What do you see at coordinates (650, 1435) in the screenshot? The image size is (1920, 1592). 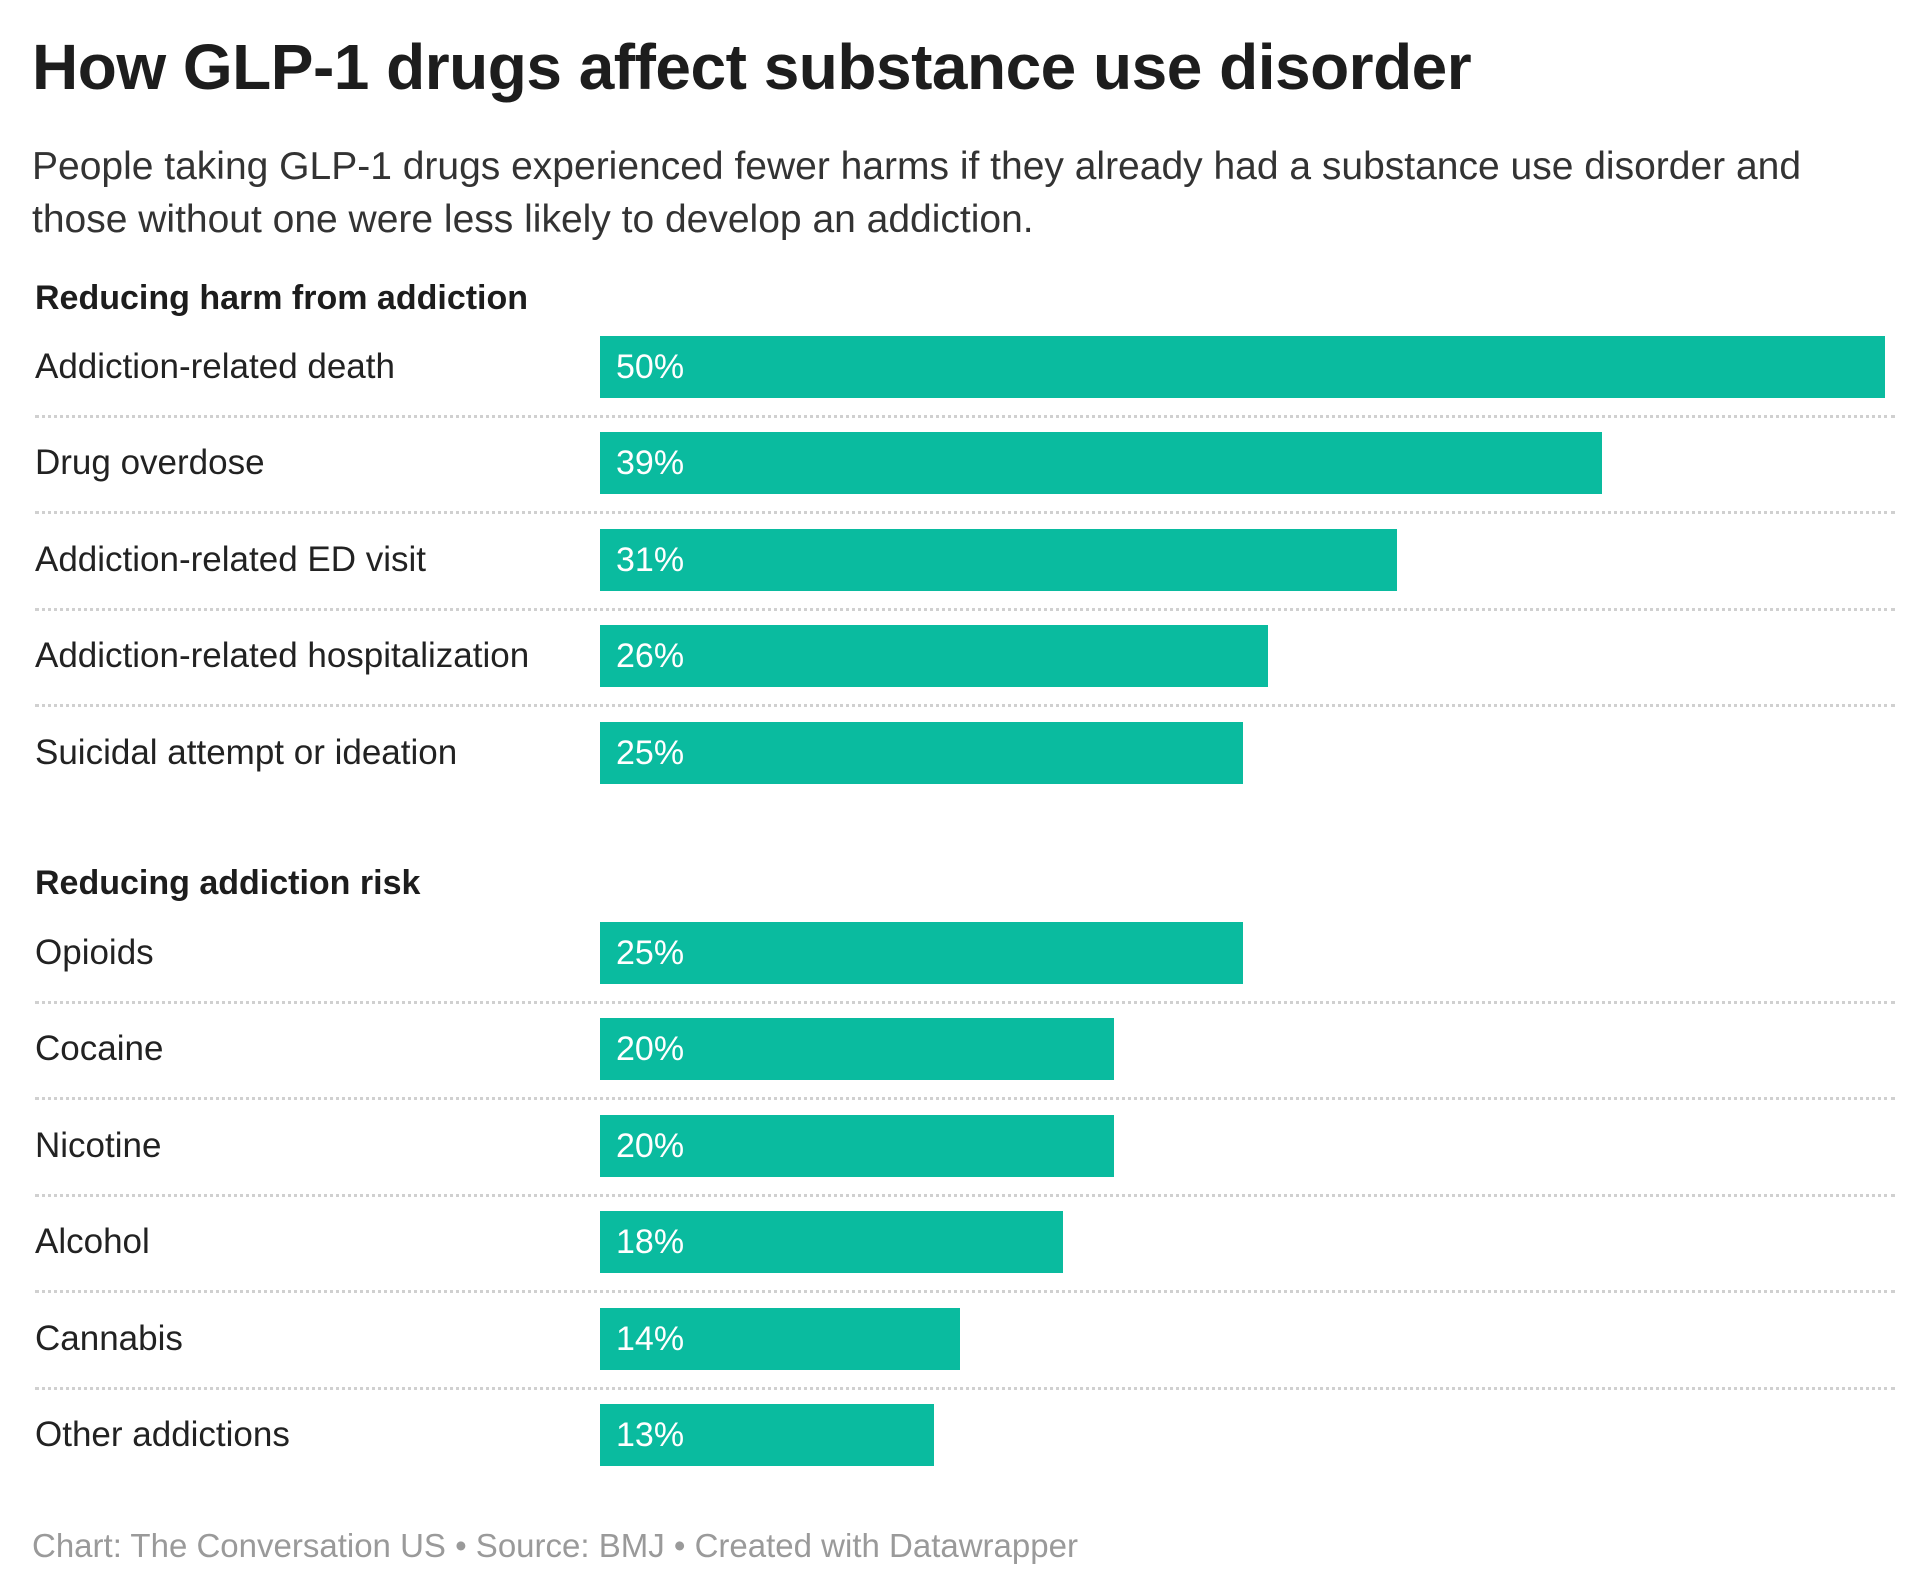 I see `value-label: 13%` at bounding box center [650, 1435].